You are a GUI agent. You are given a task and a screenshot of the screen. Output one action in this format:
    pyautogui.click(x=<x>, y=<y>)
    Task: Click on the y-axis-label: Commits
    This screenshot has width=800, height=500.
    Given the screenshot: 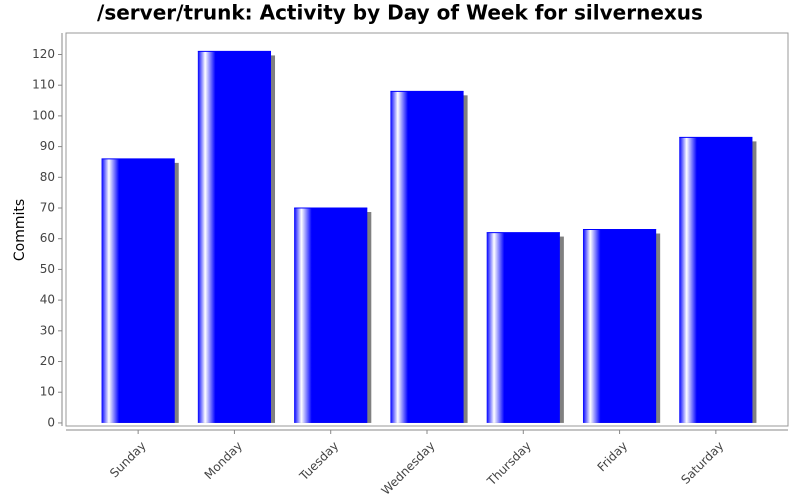 What is the action you would take?
    pyautogui.click(x=20, y=230)
    